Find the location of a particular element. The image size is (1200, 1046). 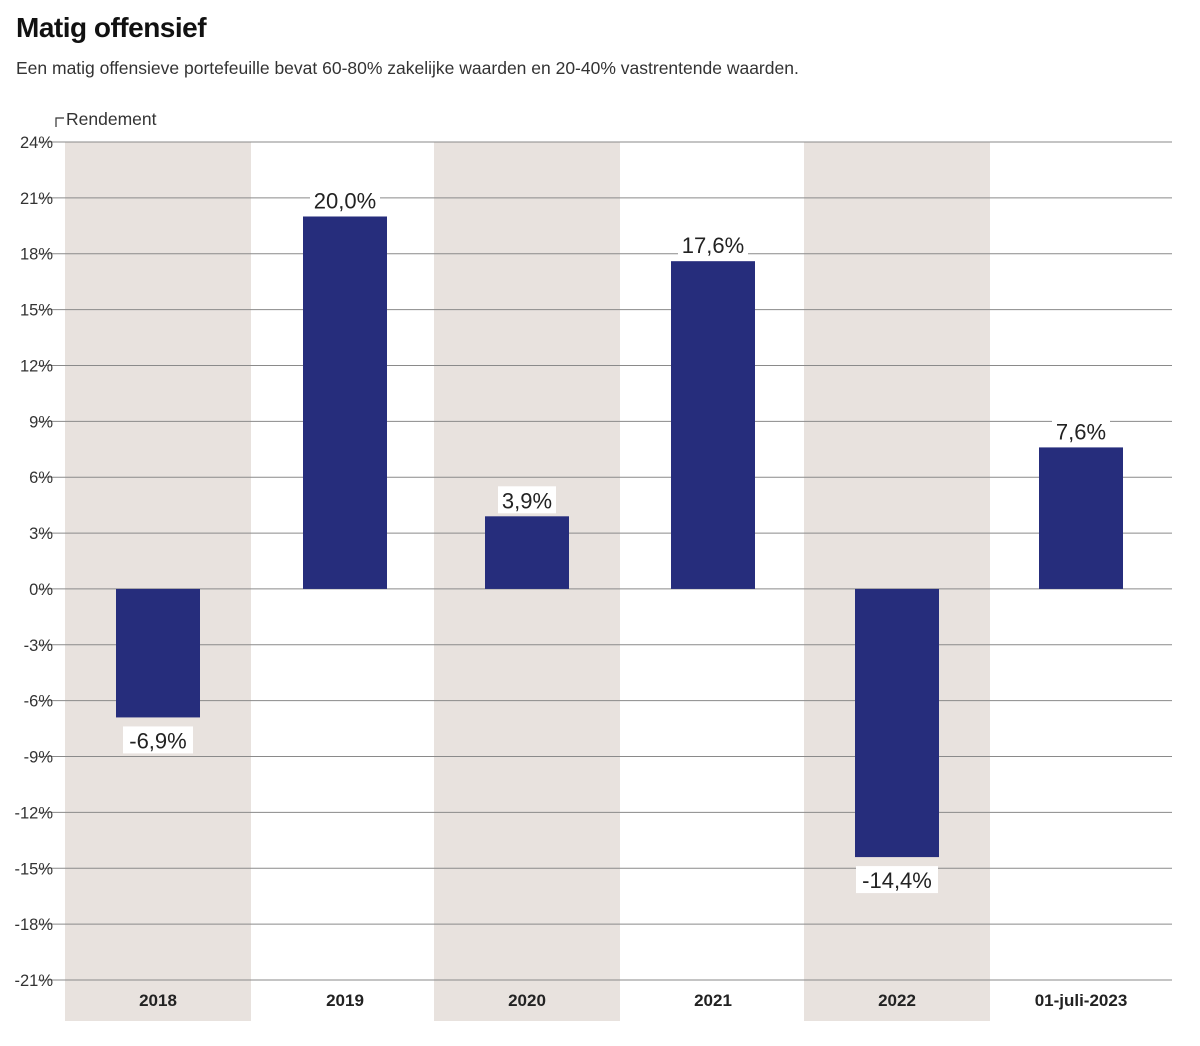

value-label: -14,4% is located at coordinates (897, 880).